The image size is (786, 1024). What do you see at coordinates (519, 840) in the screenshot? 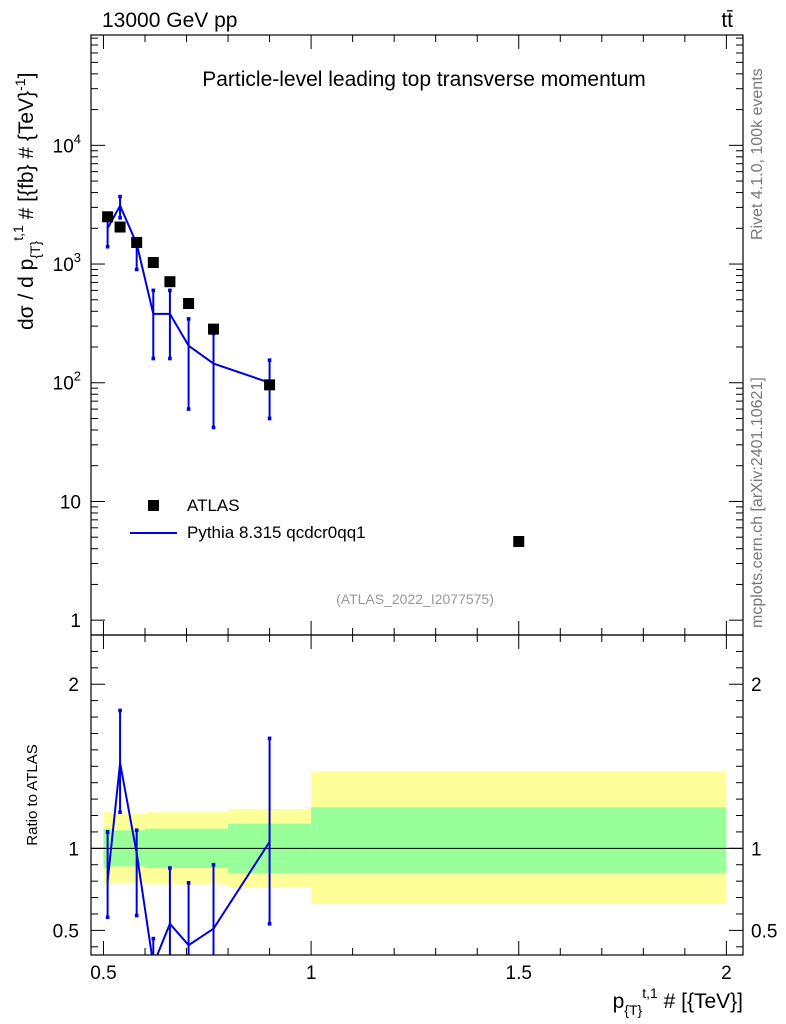
I see `ratio-uncertainty-band-green` at bounding box center [519, 840].